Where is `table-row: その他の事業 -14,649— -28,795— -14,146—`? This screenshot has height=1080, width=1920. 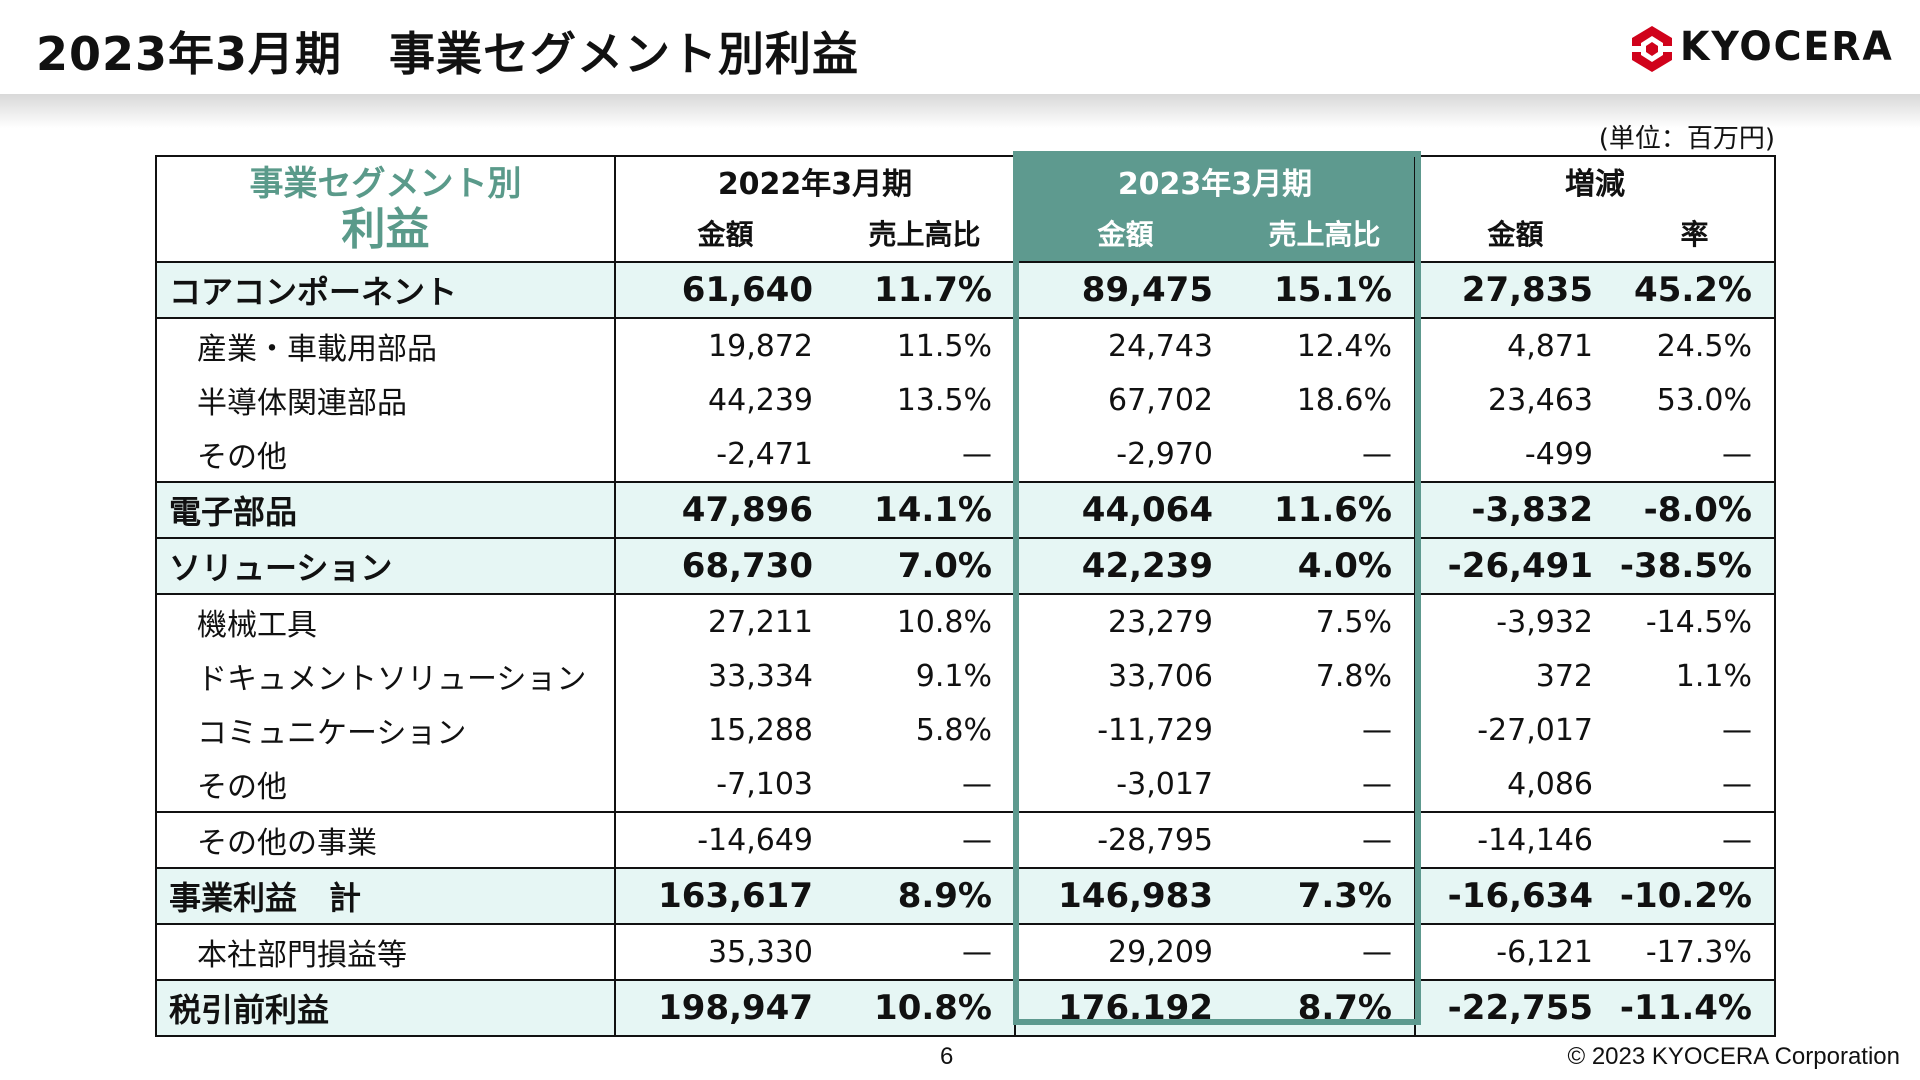 table-row: その他の事業 -14,649— -28,795— -14,146— is located at coordinates (965, 840).